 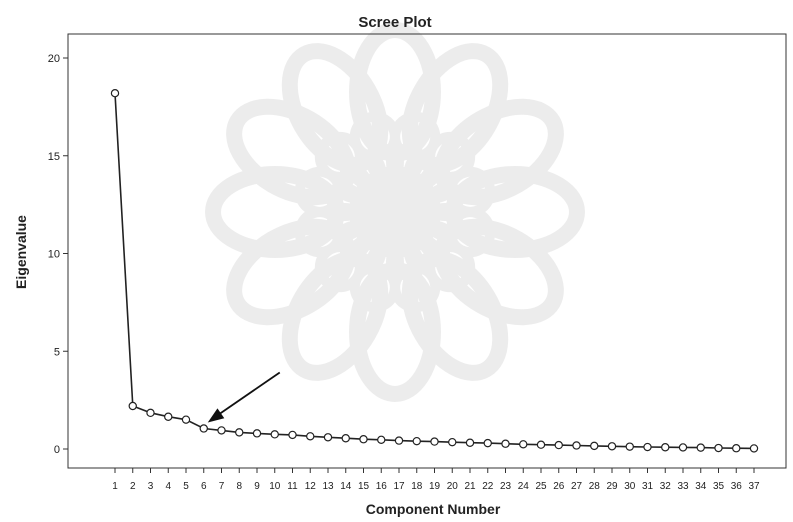 I want to click on x-tick-label: 23, so click(x=506, y=486).